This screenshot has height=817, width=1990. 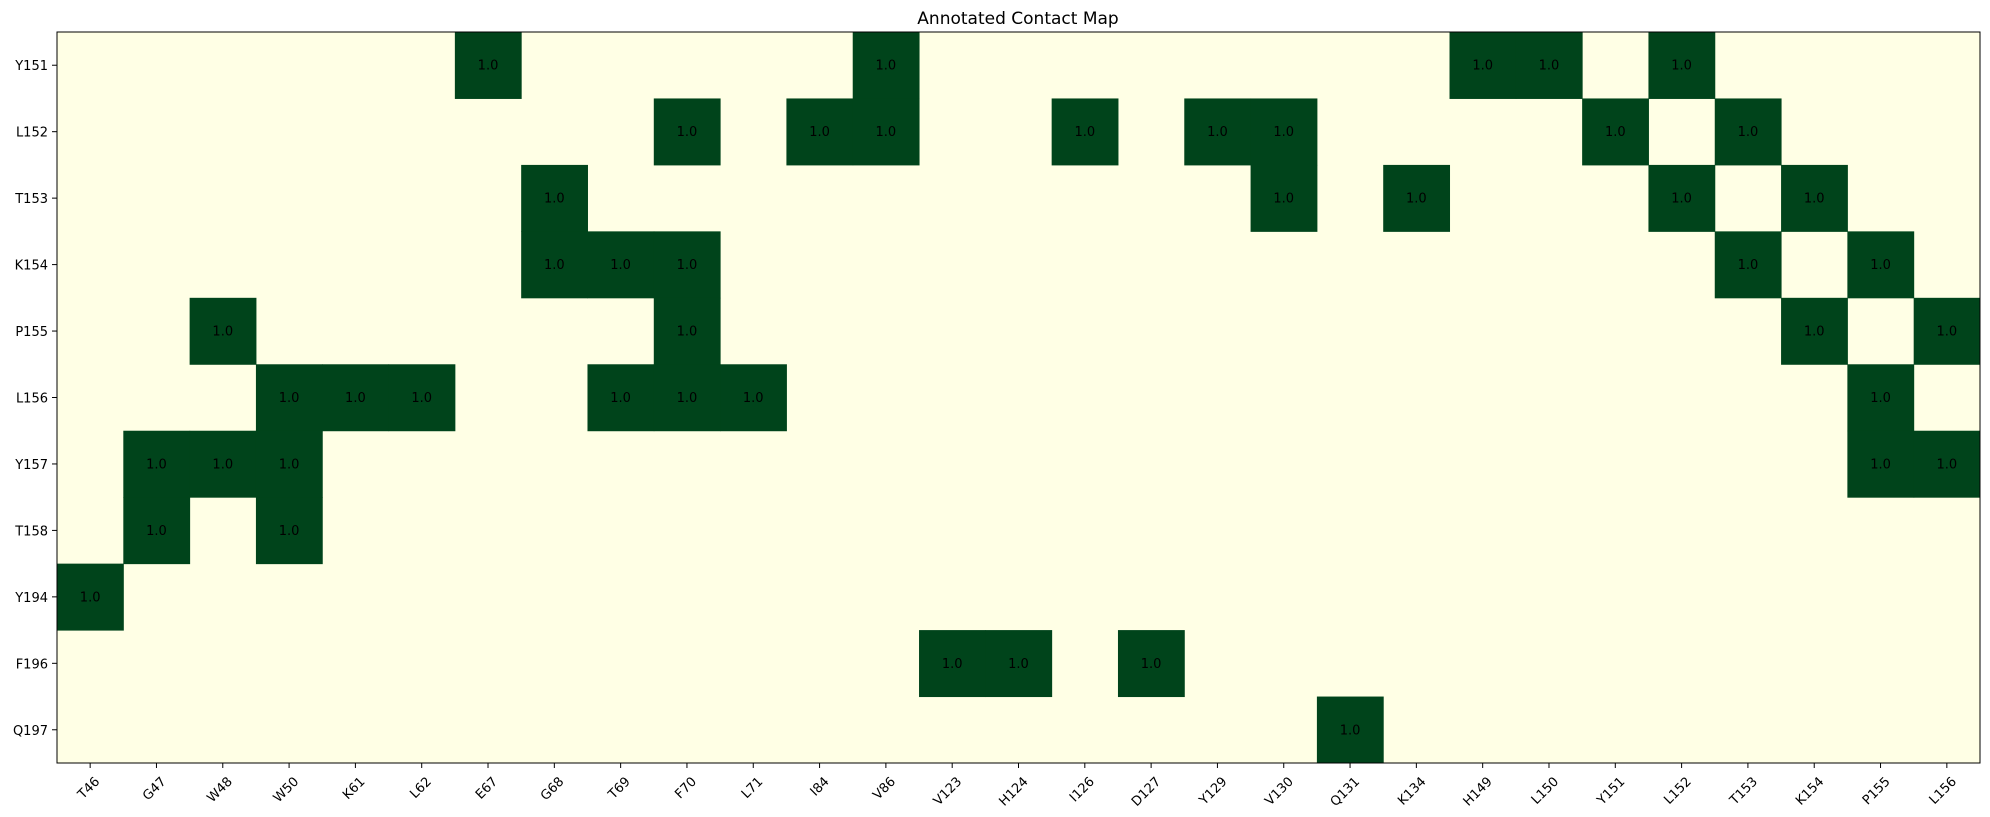 What do you see at coordinates (32, 133) in the screenshot?
I see `y-tick-label: L152` at bounding box center [32, 133].